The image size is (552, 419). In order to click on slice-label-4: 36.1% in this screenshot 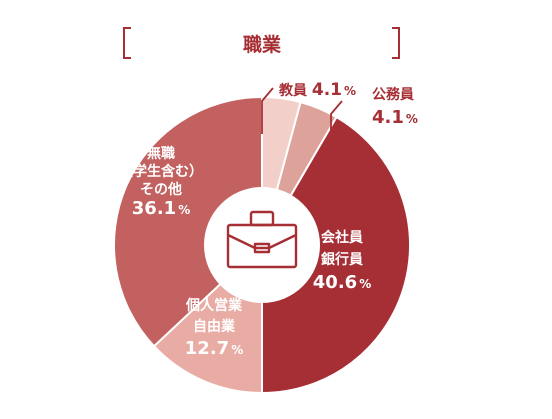, I will do `click(161, 208)`.